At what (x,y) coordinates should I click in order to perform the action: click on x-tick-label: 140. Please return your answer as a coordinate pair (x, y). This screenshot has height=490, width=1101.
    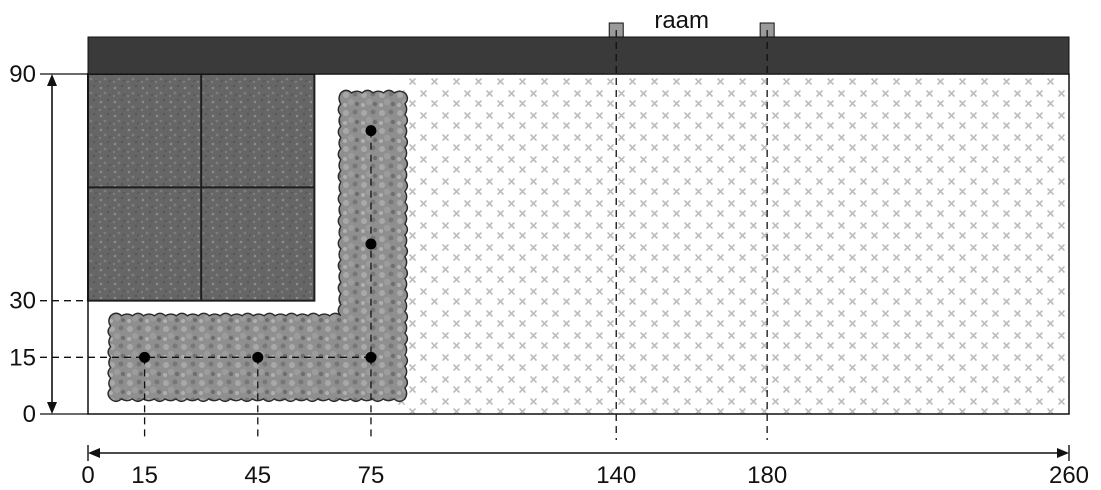
    Looking at the image, I should click on (616, 475).